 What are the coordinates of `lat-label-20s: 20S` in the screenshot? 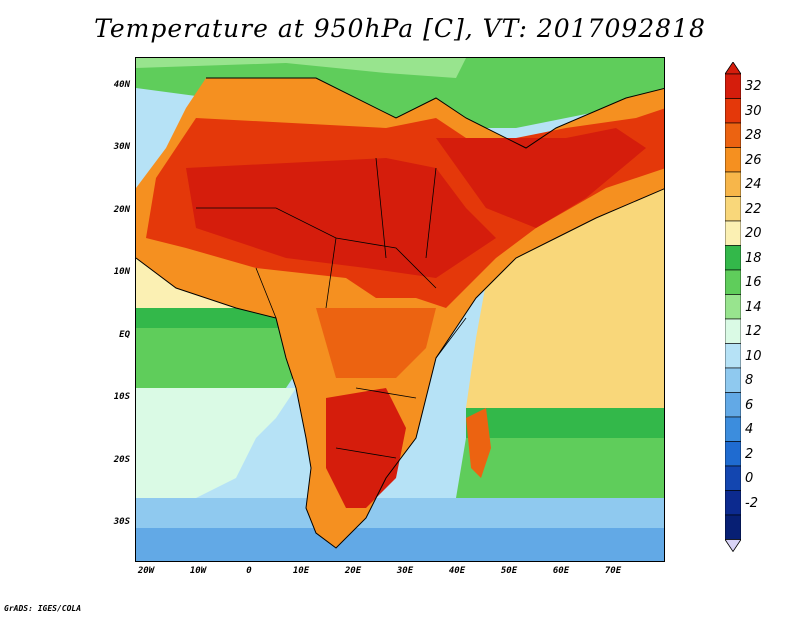 It's located at (121, 460).